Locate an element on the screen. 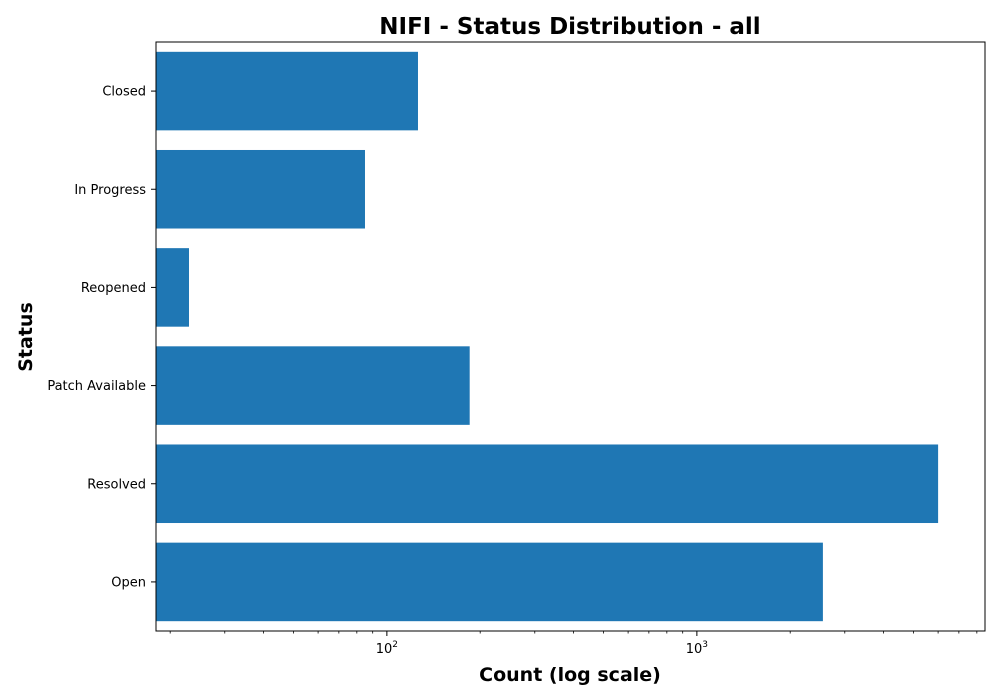 This screenshot has width=1000, height=700. bar-reopened is located at coordinates (173, 287).